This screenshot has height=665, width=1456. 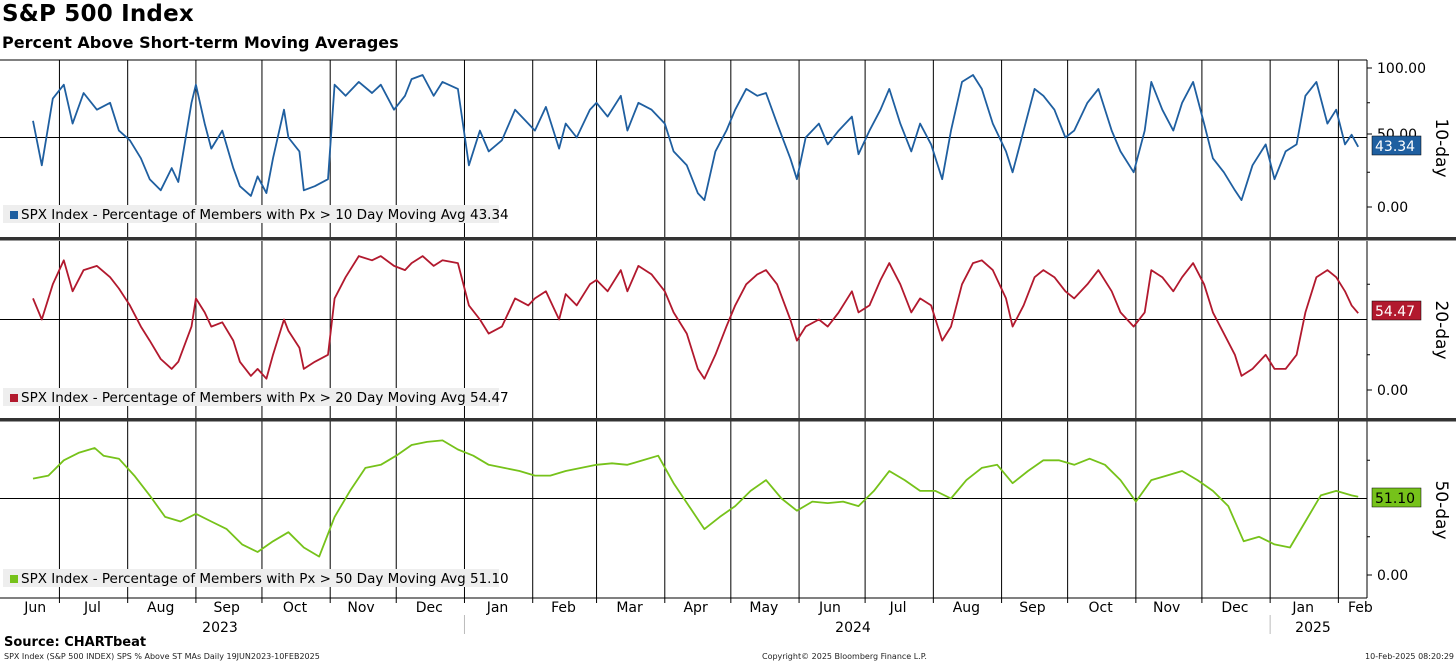 What do you see at coordinates (220, 628) in the screenshot?
I see `year-label: 2023` at bounding box center [220, 628].